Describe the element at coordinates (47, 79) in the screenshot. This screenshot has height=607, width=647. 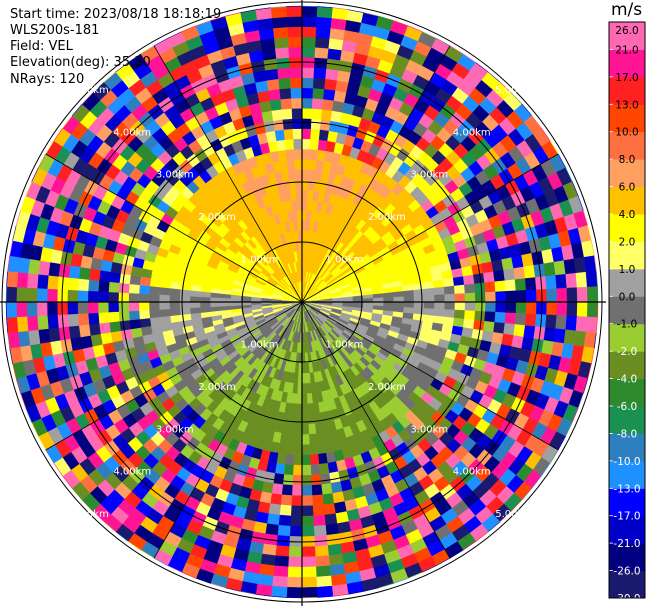
I see `nrays-text: NRays: 120` at that location.